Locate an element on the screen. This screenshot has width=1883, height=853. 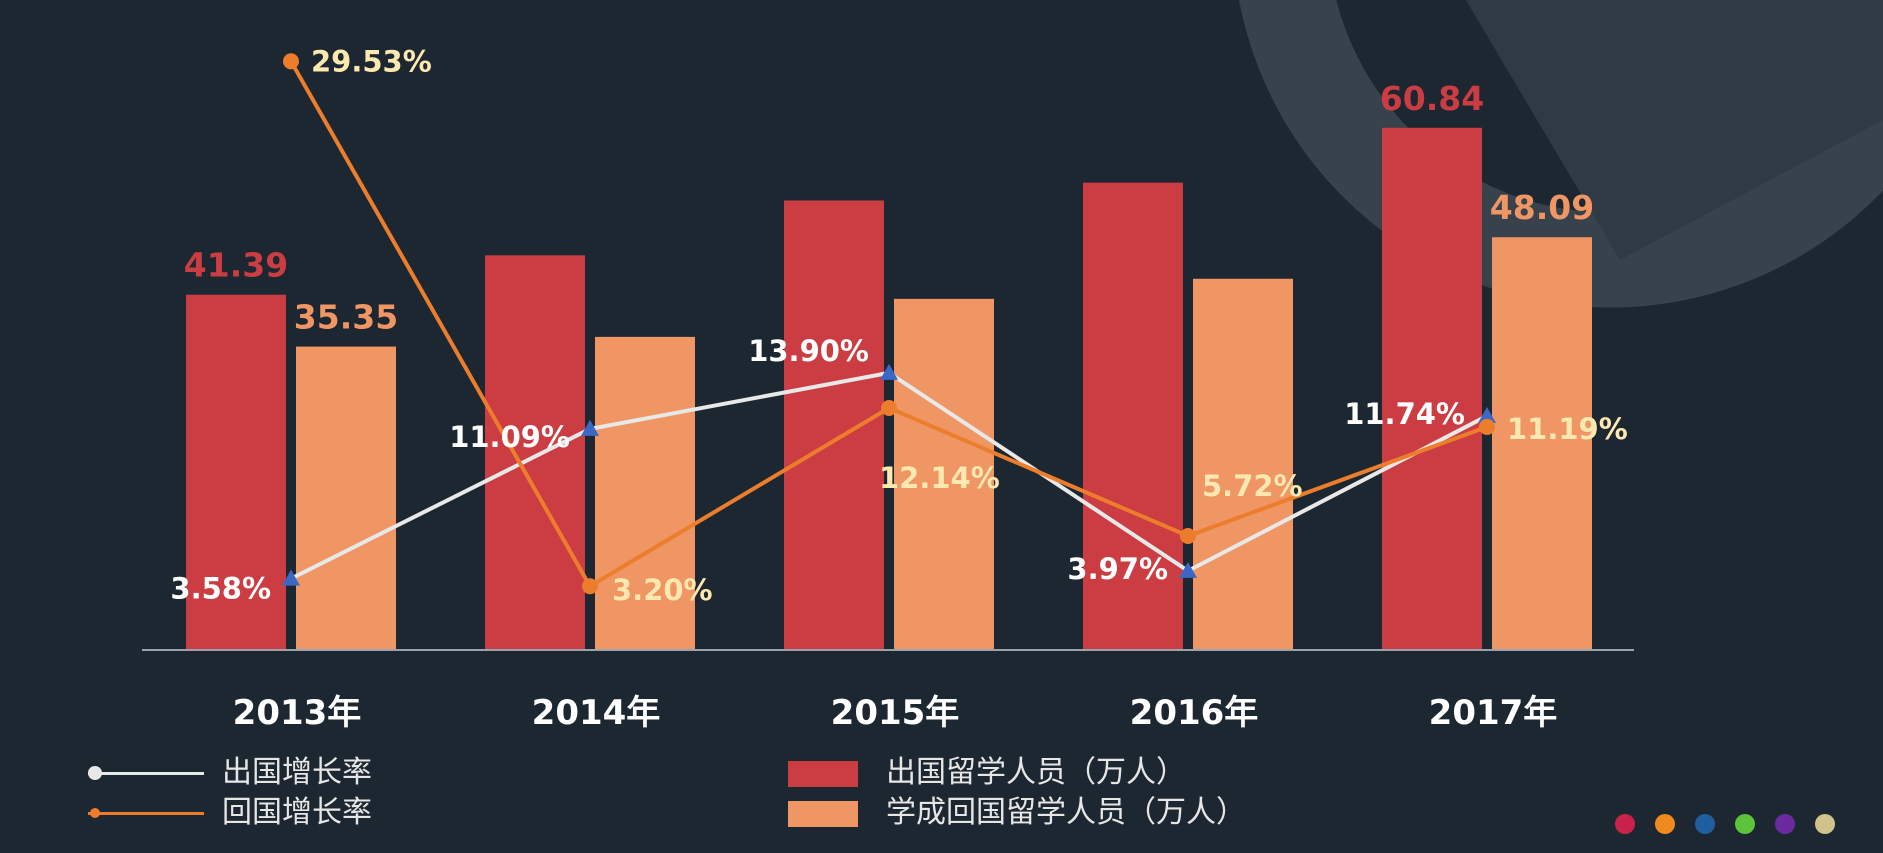
rate-label: 11.09% is located at coordinates (509, 437).